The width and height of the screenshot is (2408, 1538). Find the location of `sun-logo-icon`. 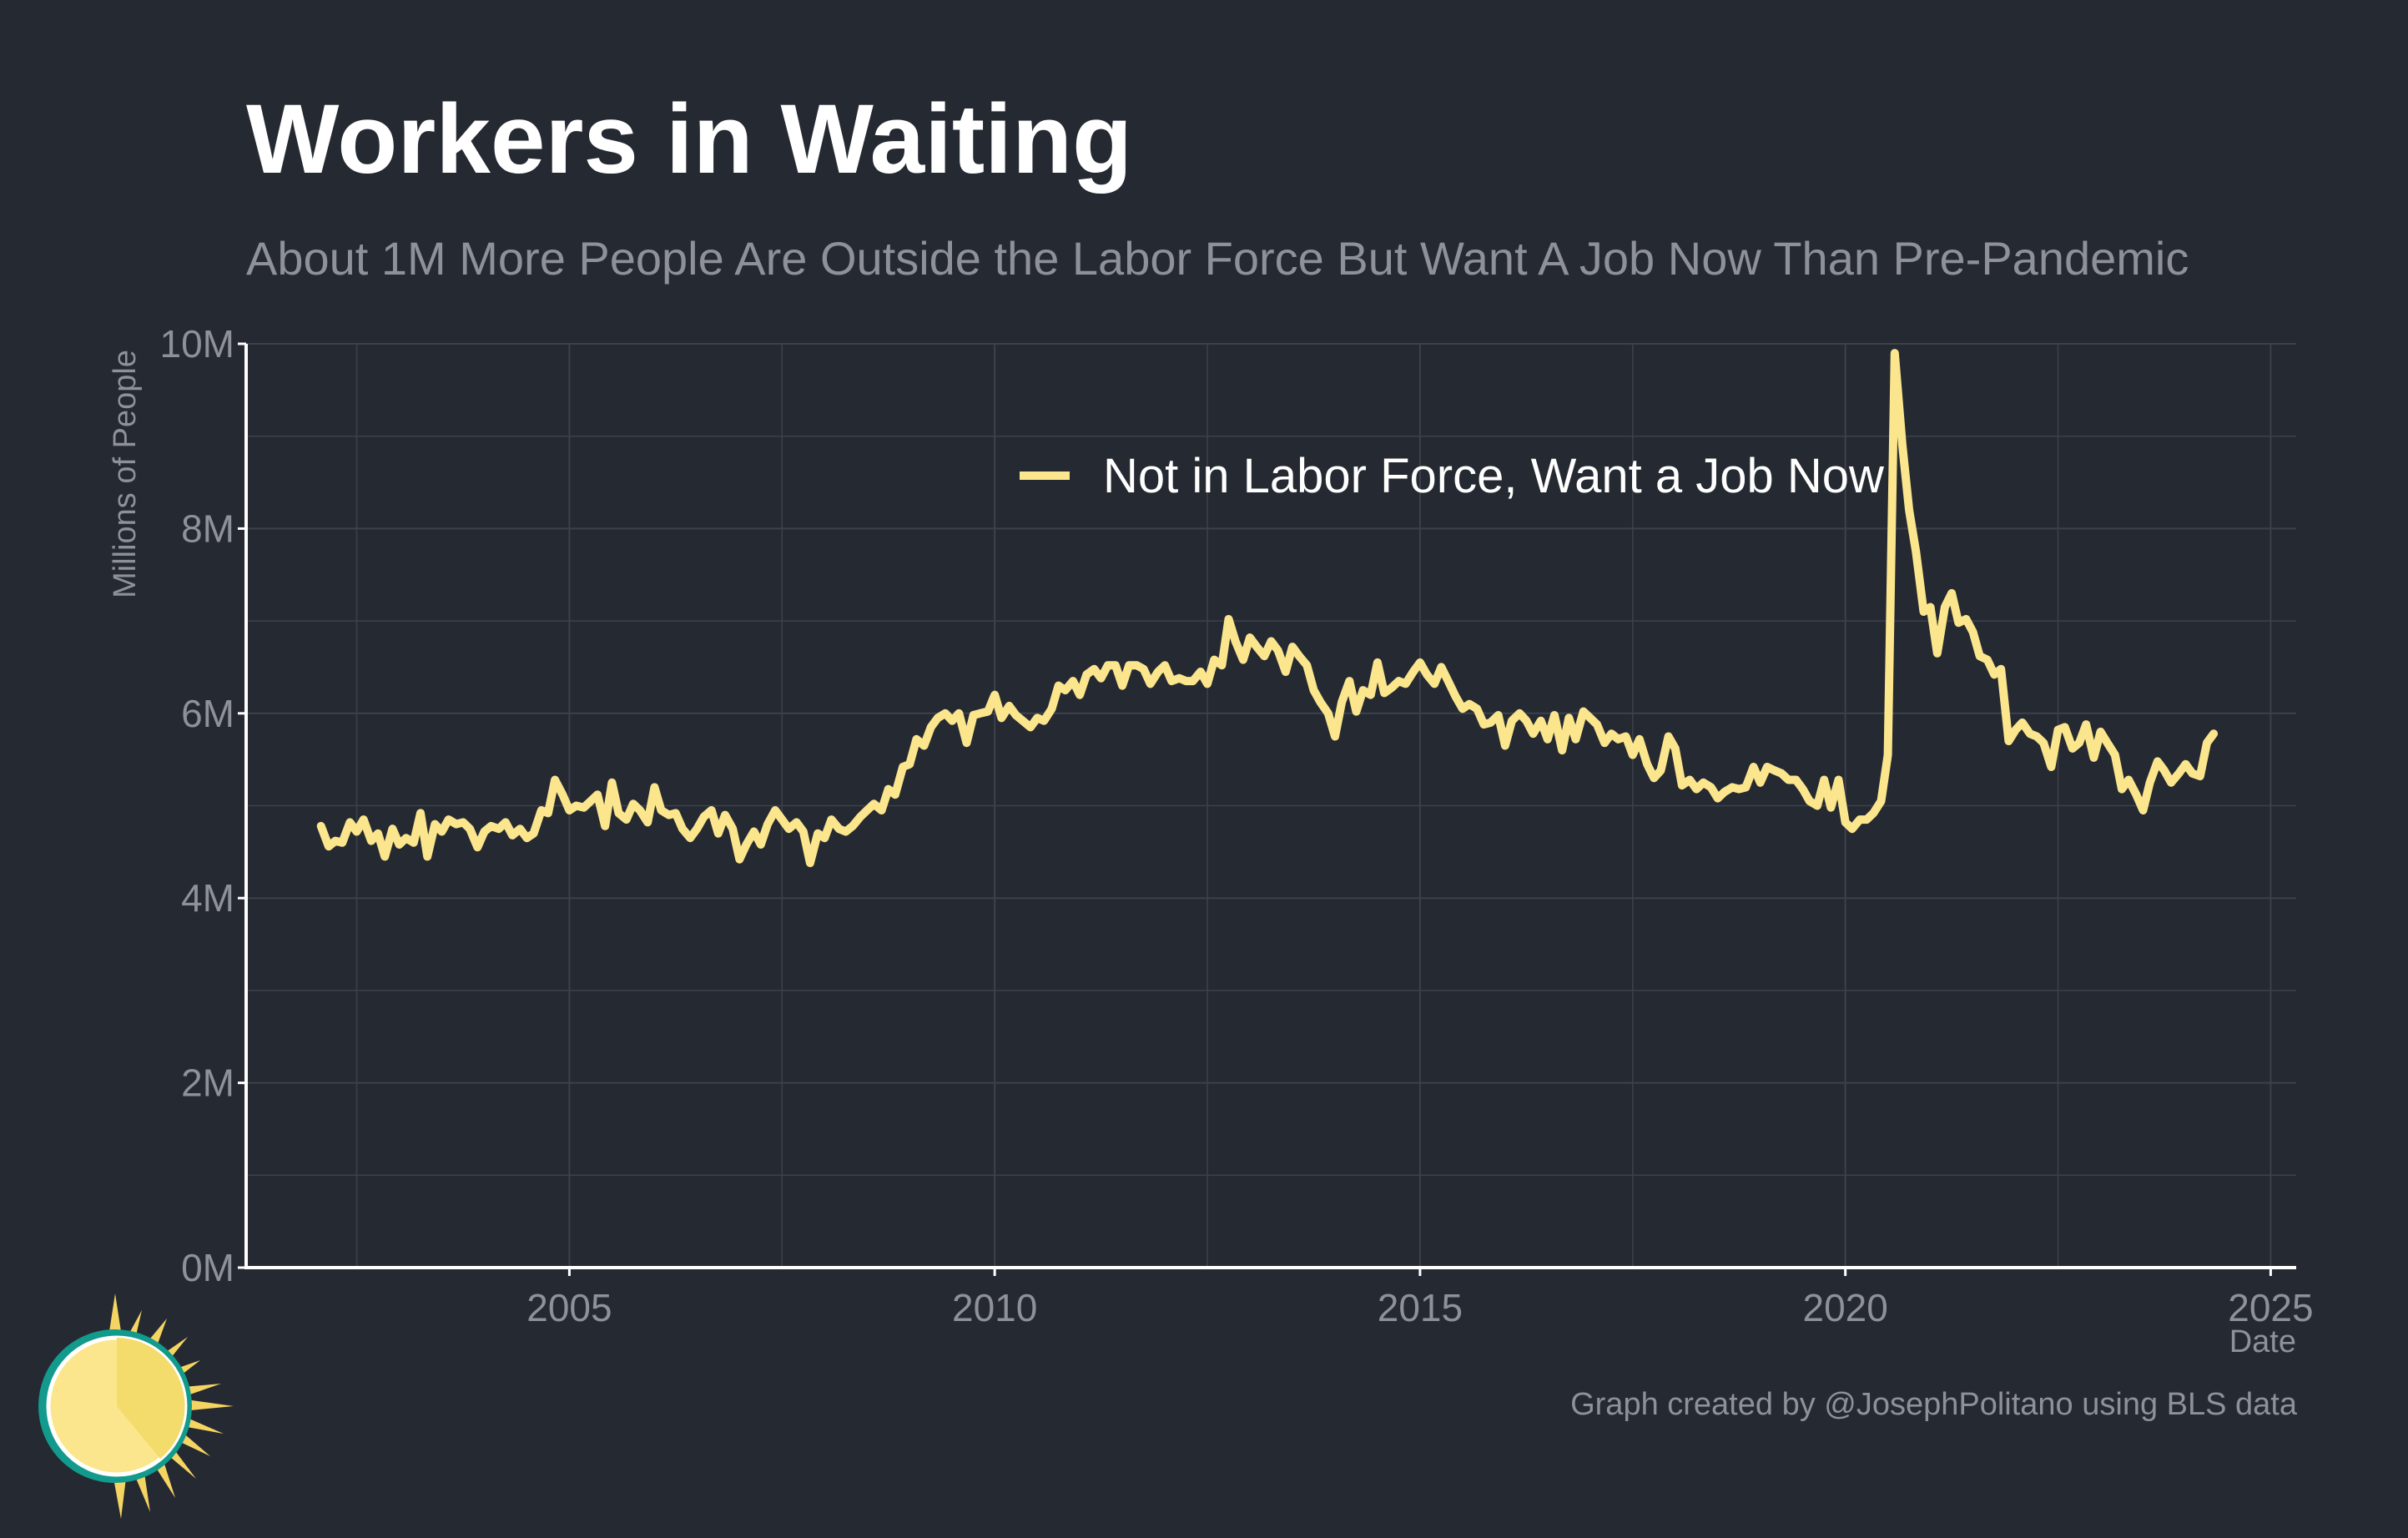

sun-logo-icon is located at coordinates (136, 1406).